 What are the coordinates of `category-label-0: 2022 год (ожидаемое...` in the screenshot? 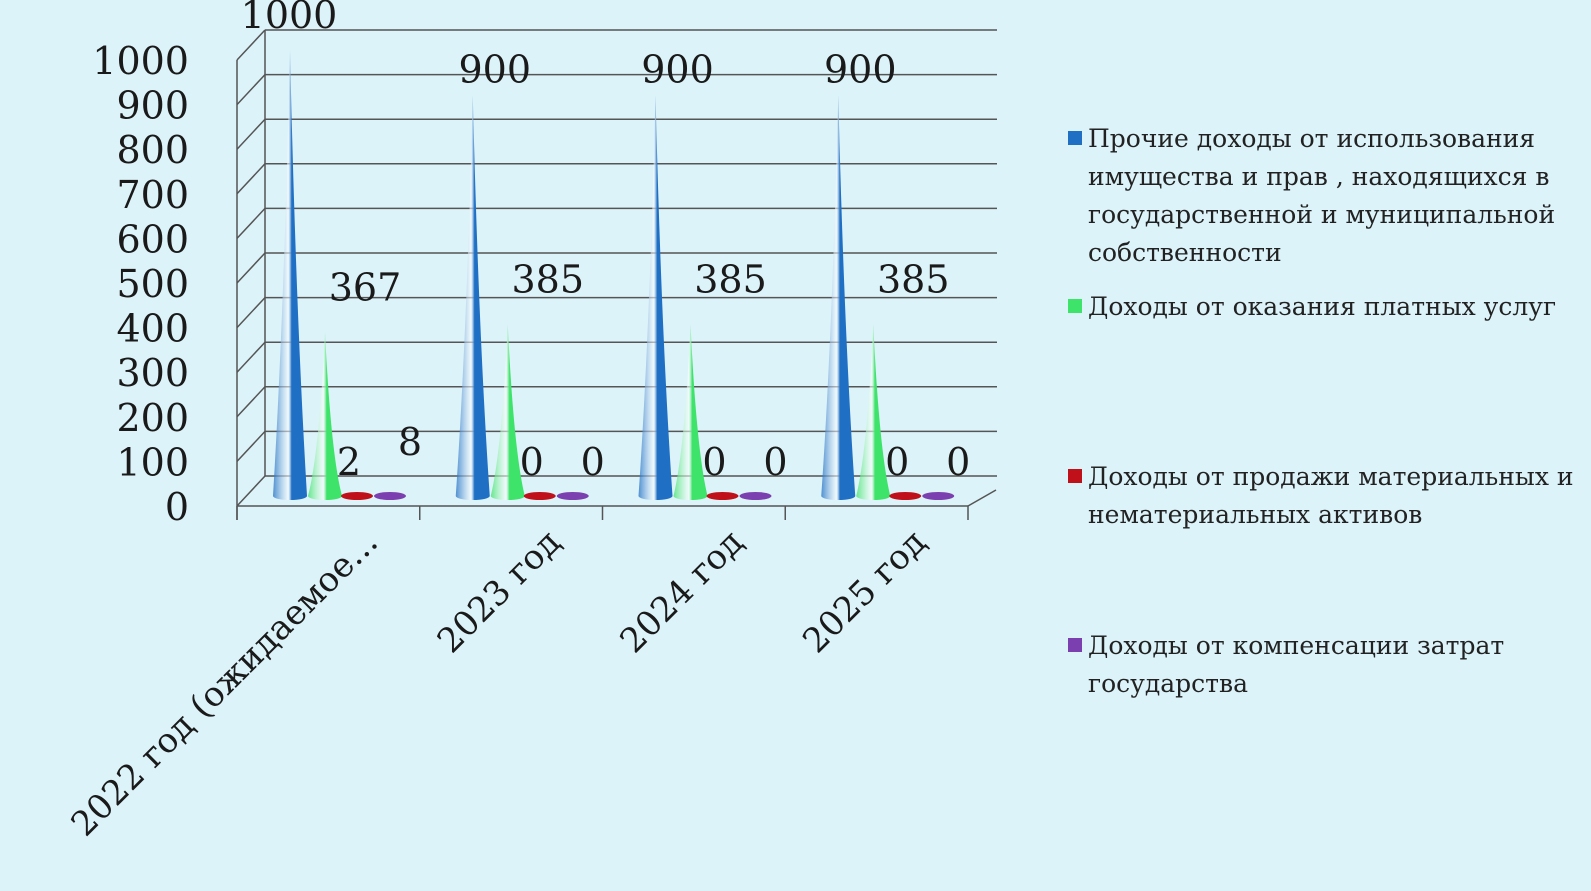 It's located at (225, 683).